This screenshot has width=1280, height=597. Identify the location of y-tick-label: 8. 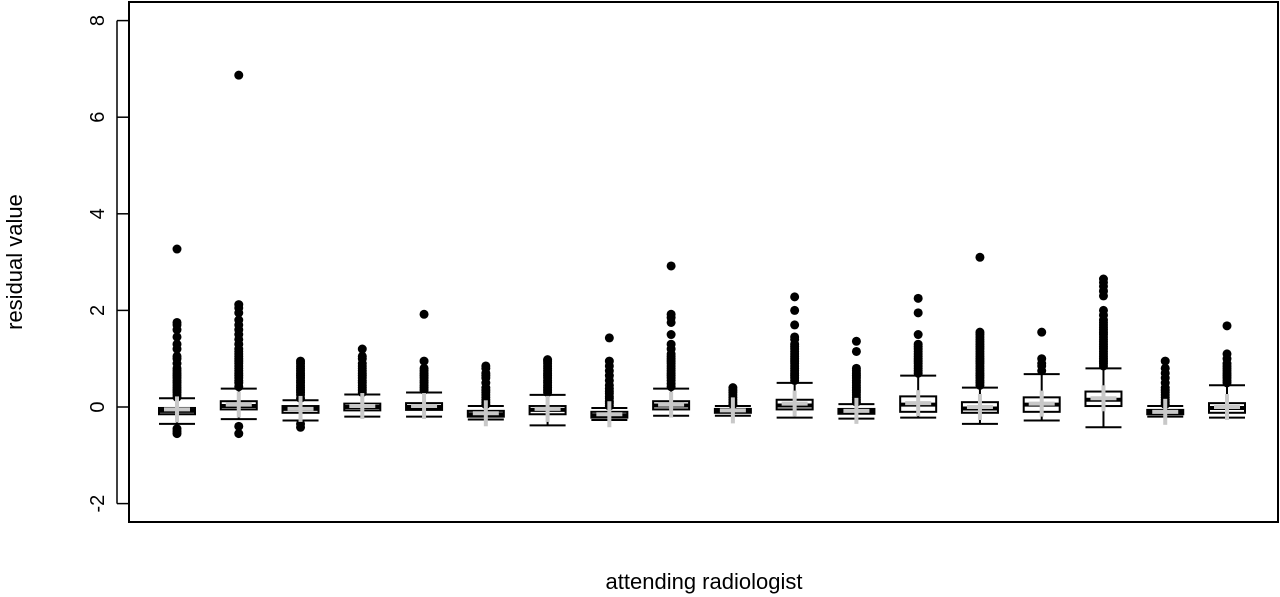
(98, 20).